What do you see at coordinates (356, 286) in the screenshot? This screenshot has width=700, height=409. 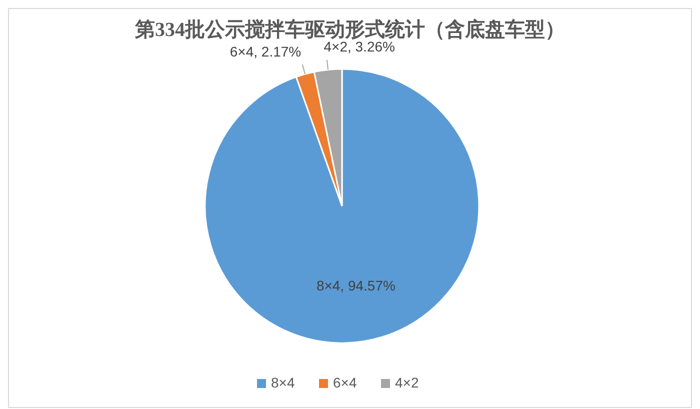 I see `data-label: 8×4, 94.57%` at bounding box center [356, 286].